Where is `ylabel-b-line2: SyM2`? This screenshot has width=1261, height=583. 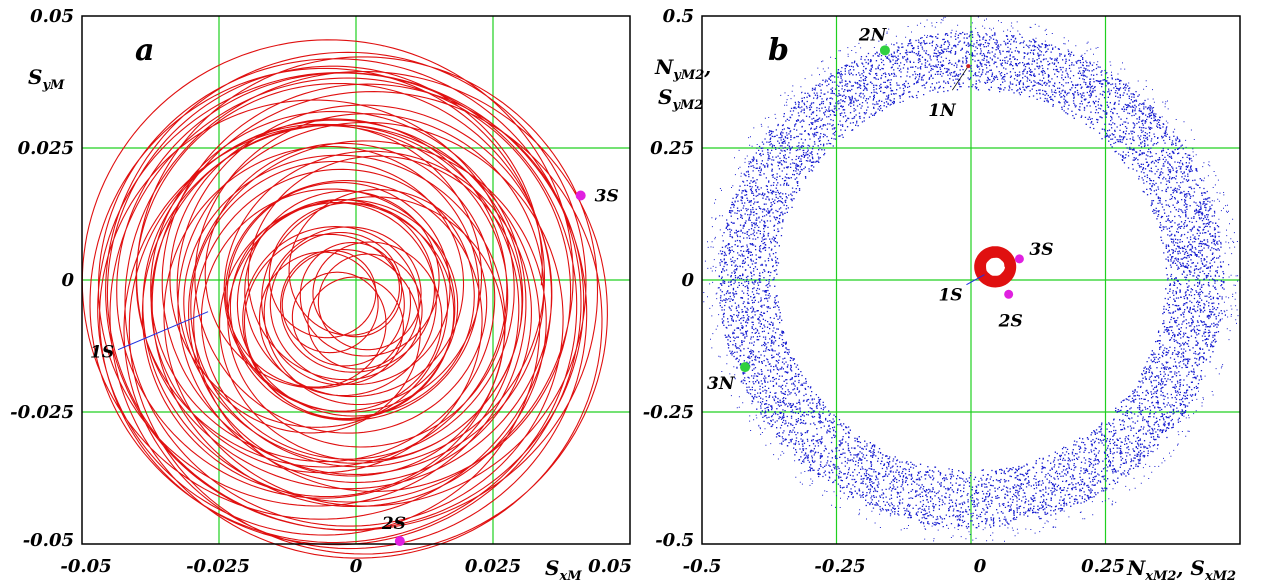
ylabel-b-line2: SyM2 is located at coordinates (680, 99).